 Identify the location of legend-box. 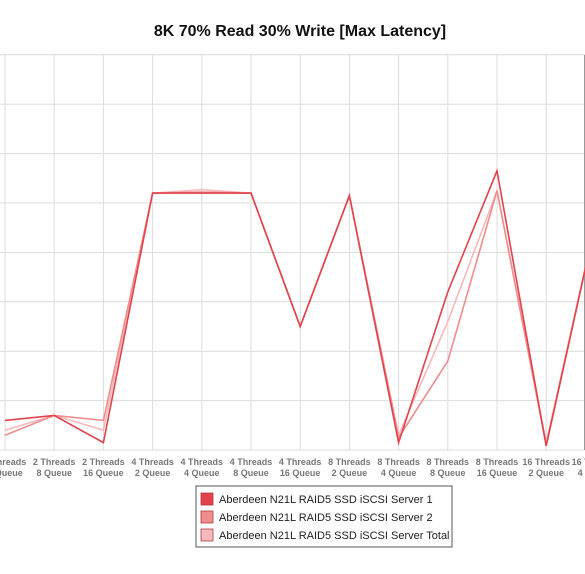
(324, 516).